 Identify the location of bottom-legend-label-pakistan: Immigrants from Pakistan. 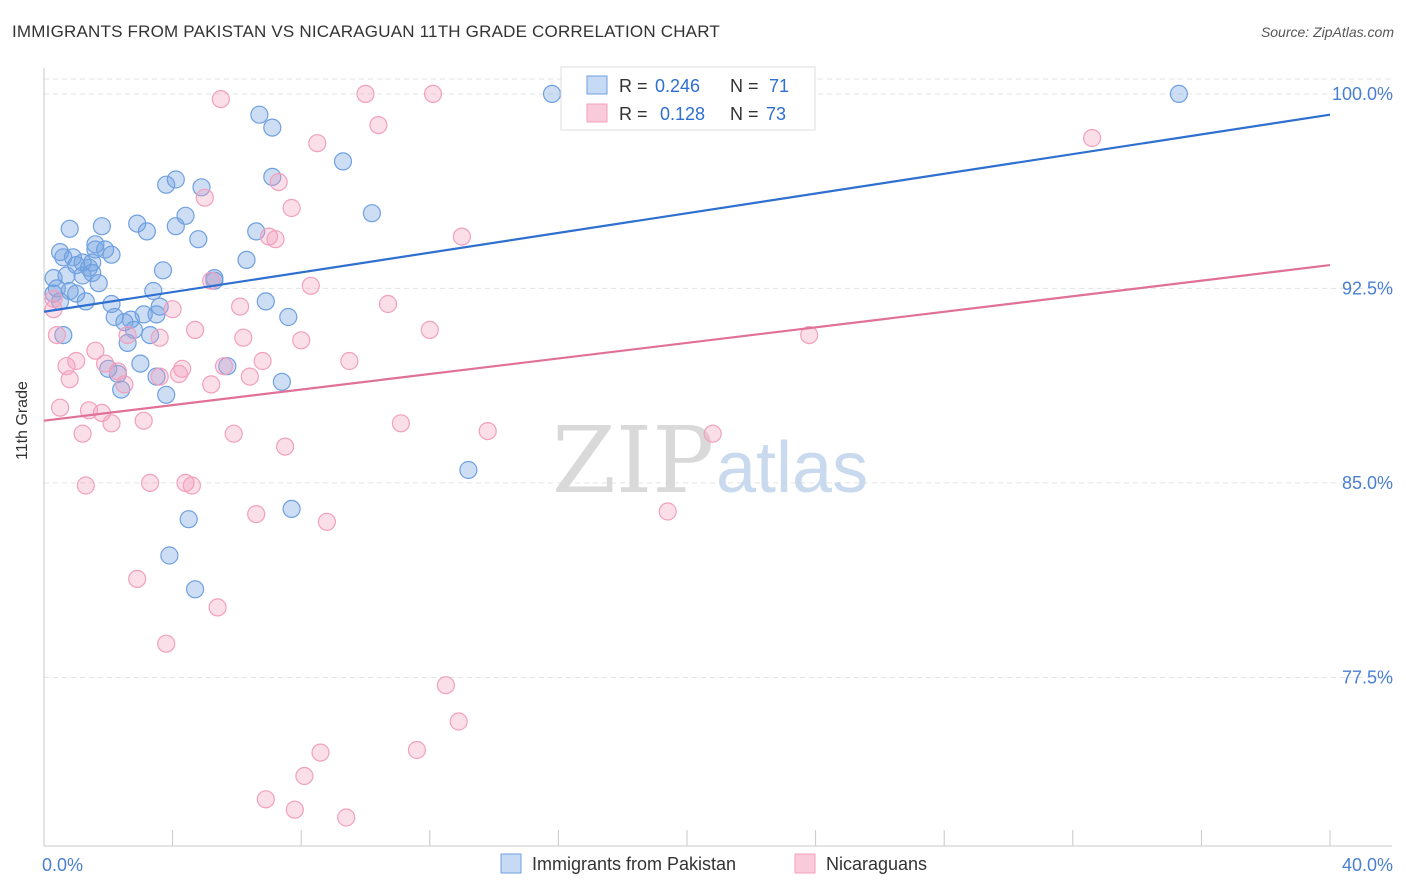
(634, 864).